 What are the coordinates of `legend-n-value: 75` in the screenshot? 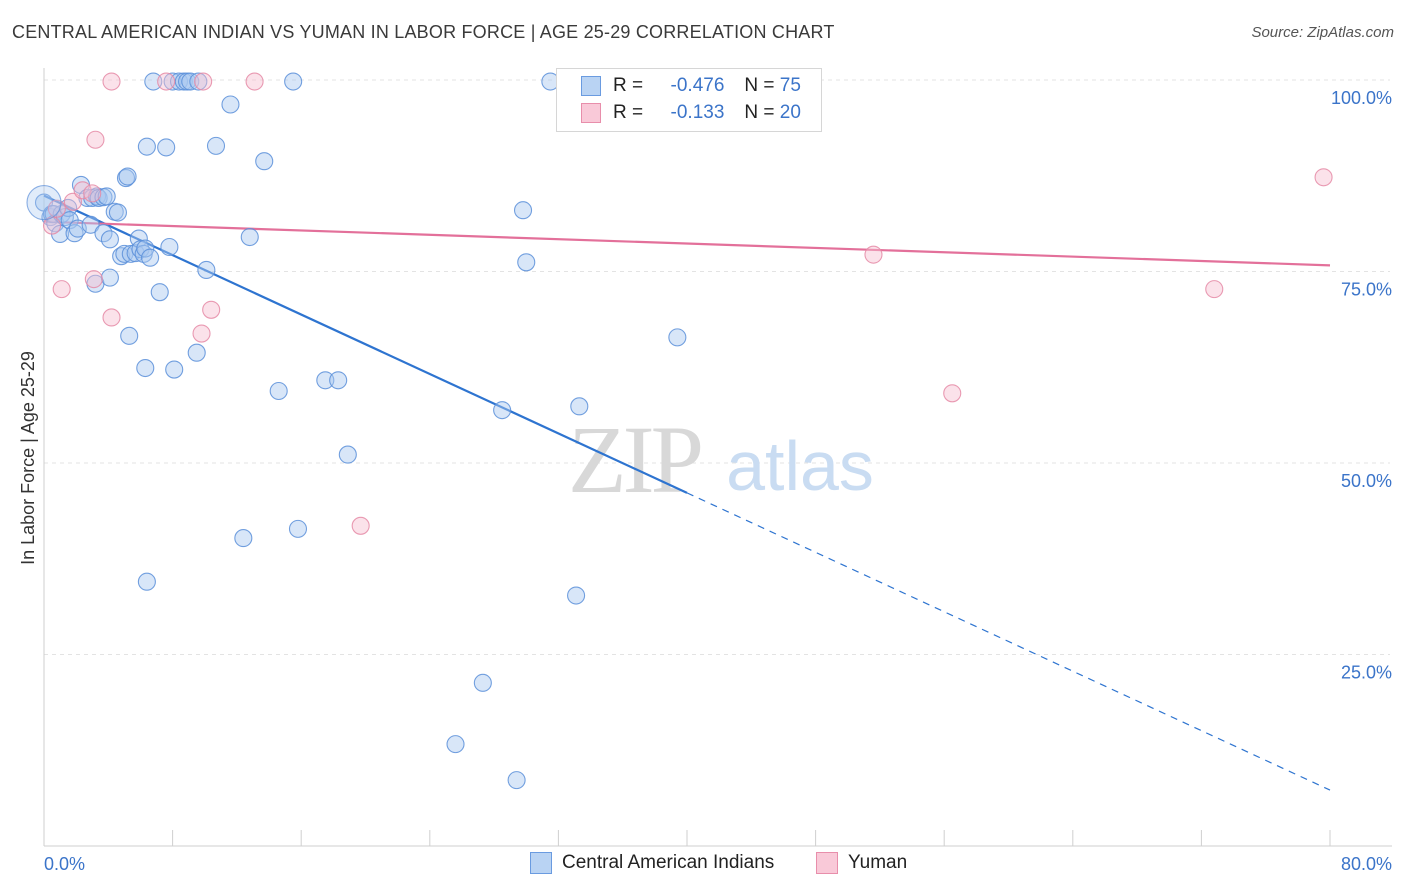 It's located at (790, 85).